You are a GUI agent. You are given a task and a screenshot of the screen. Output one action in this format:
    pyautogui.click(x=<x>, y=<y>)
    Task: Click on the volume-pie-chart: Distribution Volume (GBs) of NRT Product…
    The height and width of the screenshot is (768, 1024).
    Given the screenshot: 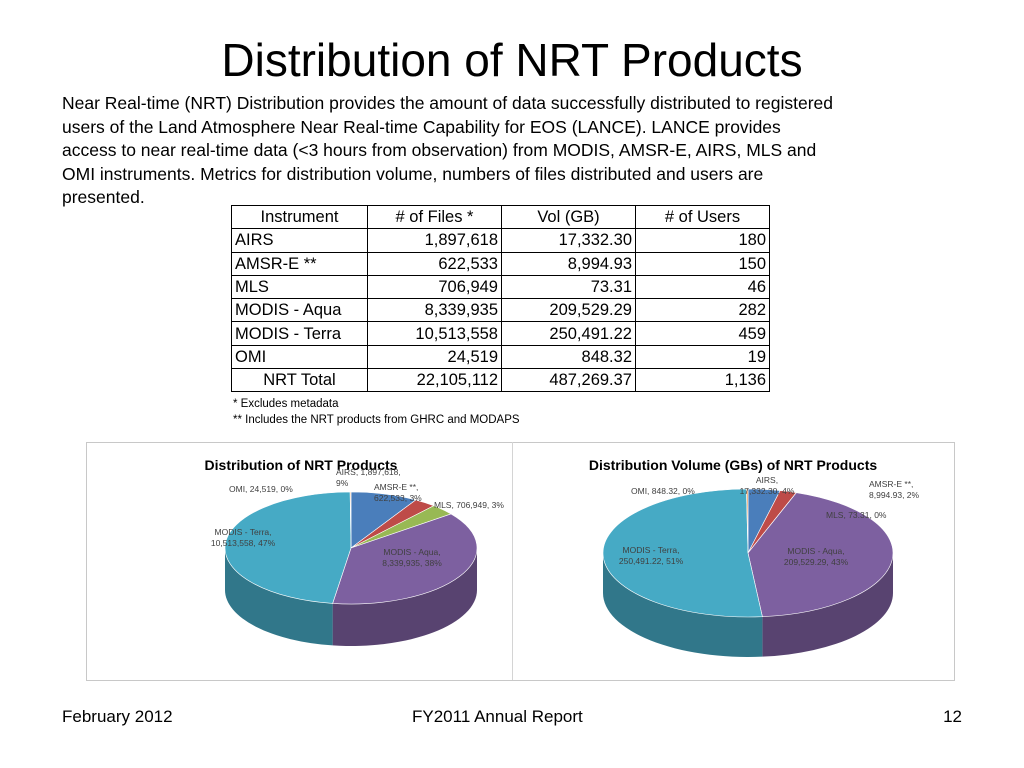 What is the action you would take?
    pyautogui.click(x=754, y=557)
    